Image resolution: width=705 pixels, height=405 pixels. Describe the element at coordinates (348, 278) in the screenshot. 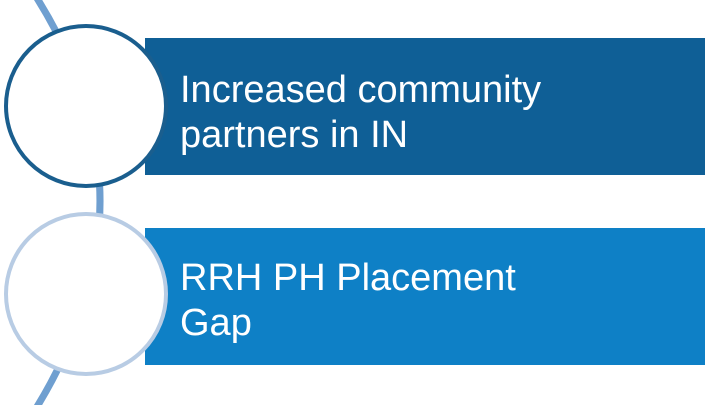

I see `item-text: RRH PH Placement` at that location.